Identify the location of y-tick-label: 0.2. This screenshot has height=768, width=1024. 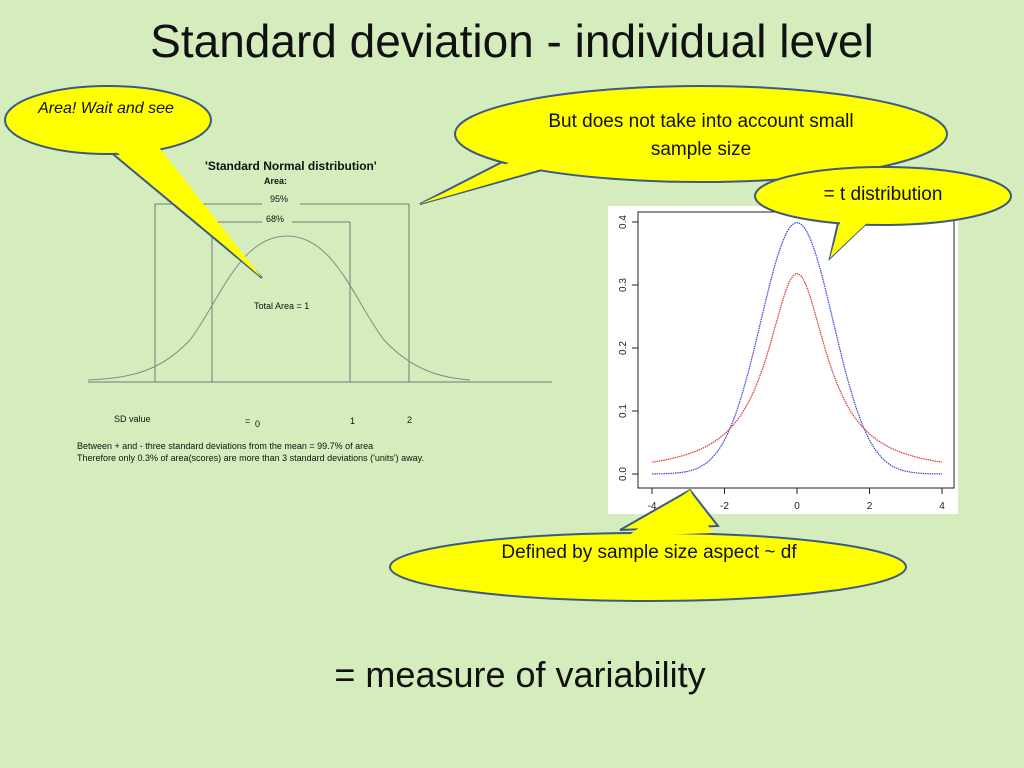
(623, 348).